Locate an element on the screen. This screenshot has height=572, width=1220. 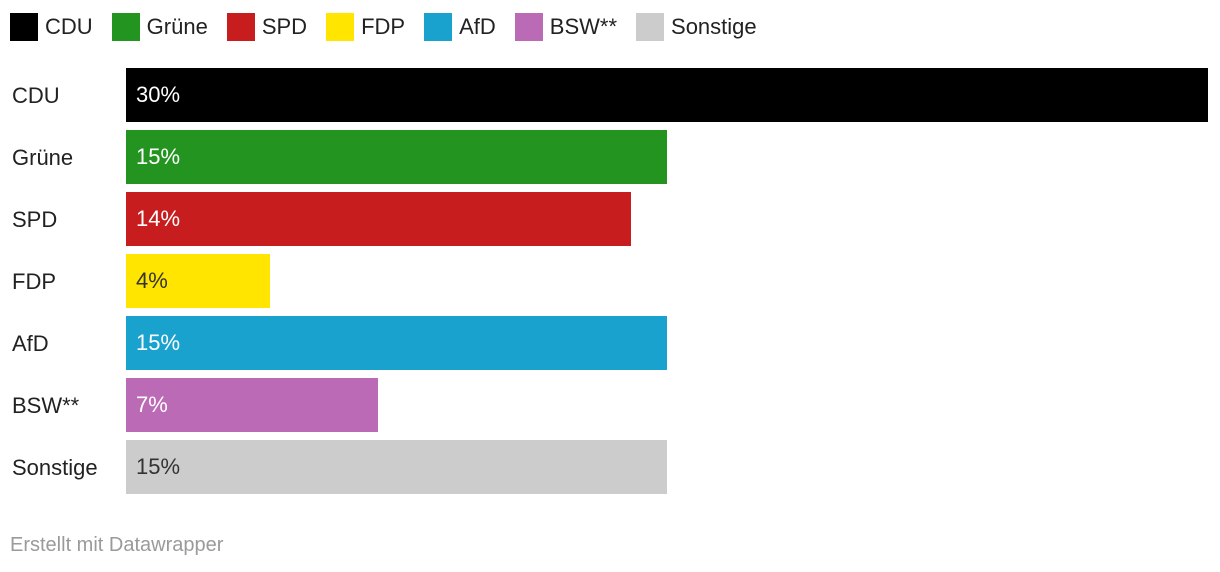
legend-label: CDU is located at coordinates (69, 26).